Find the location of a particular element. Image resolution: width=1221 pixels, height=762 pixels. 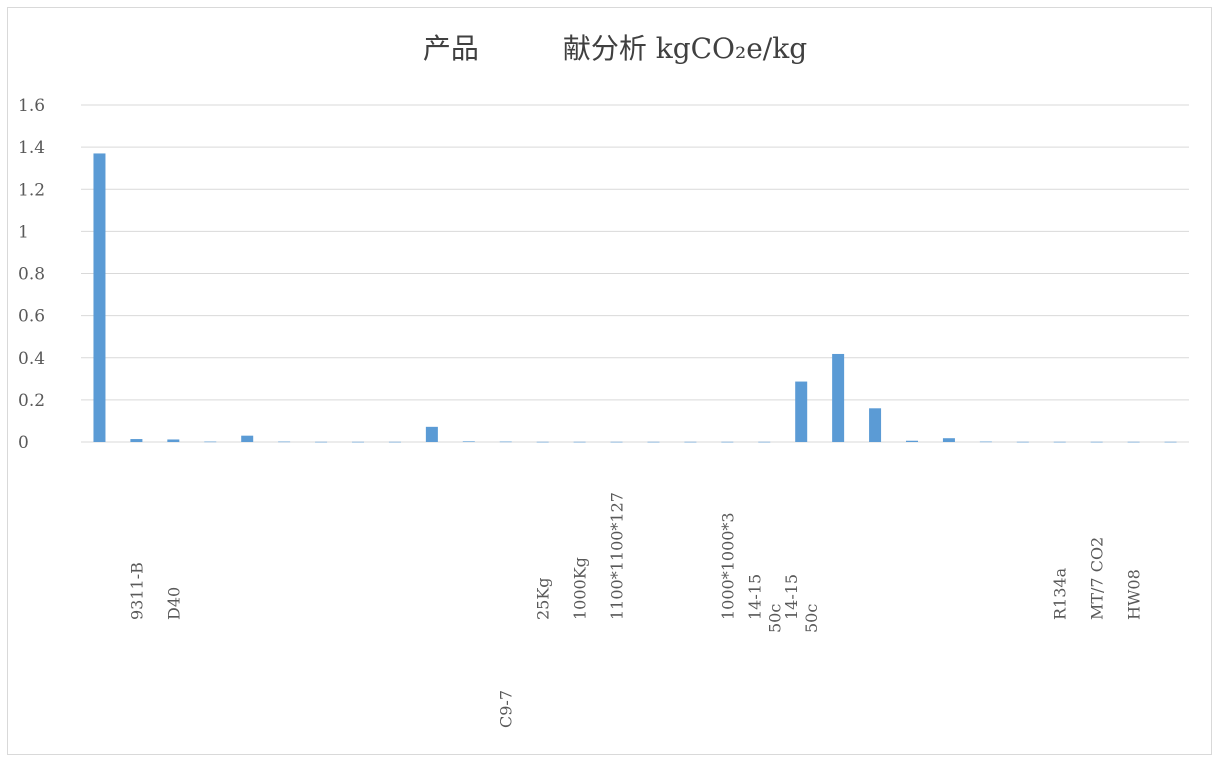

y-tick-label: 0.6 is located at coordinates (31, 317).